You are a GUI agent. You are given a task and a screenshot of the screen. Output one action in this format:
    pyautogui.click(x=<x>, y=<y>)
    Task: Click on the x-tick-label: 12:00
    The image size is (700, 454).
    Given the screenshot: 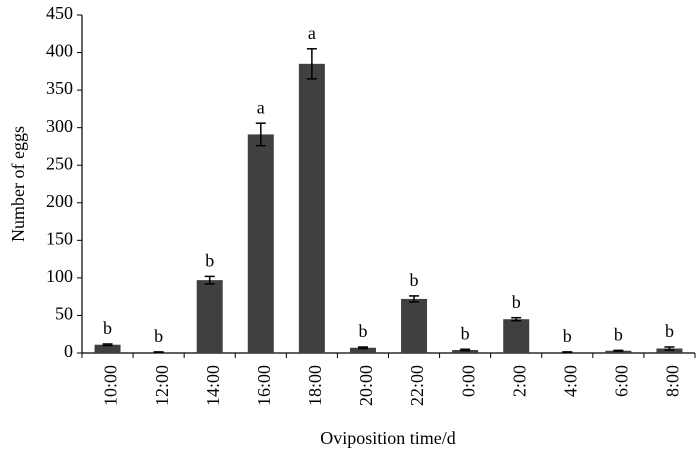 What is the action you would take?
    pyautogui.click(x=162, y=385)
    